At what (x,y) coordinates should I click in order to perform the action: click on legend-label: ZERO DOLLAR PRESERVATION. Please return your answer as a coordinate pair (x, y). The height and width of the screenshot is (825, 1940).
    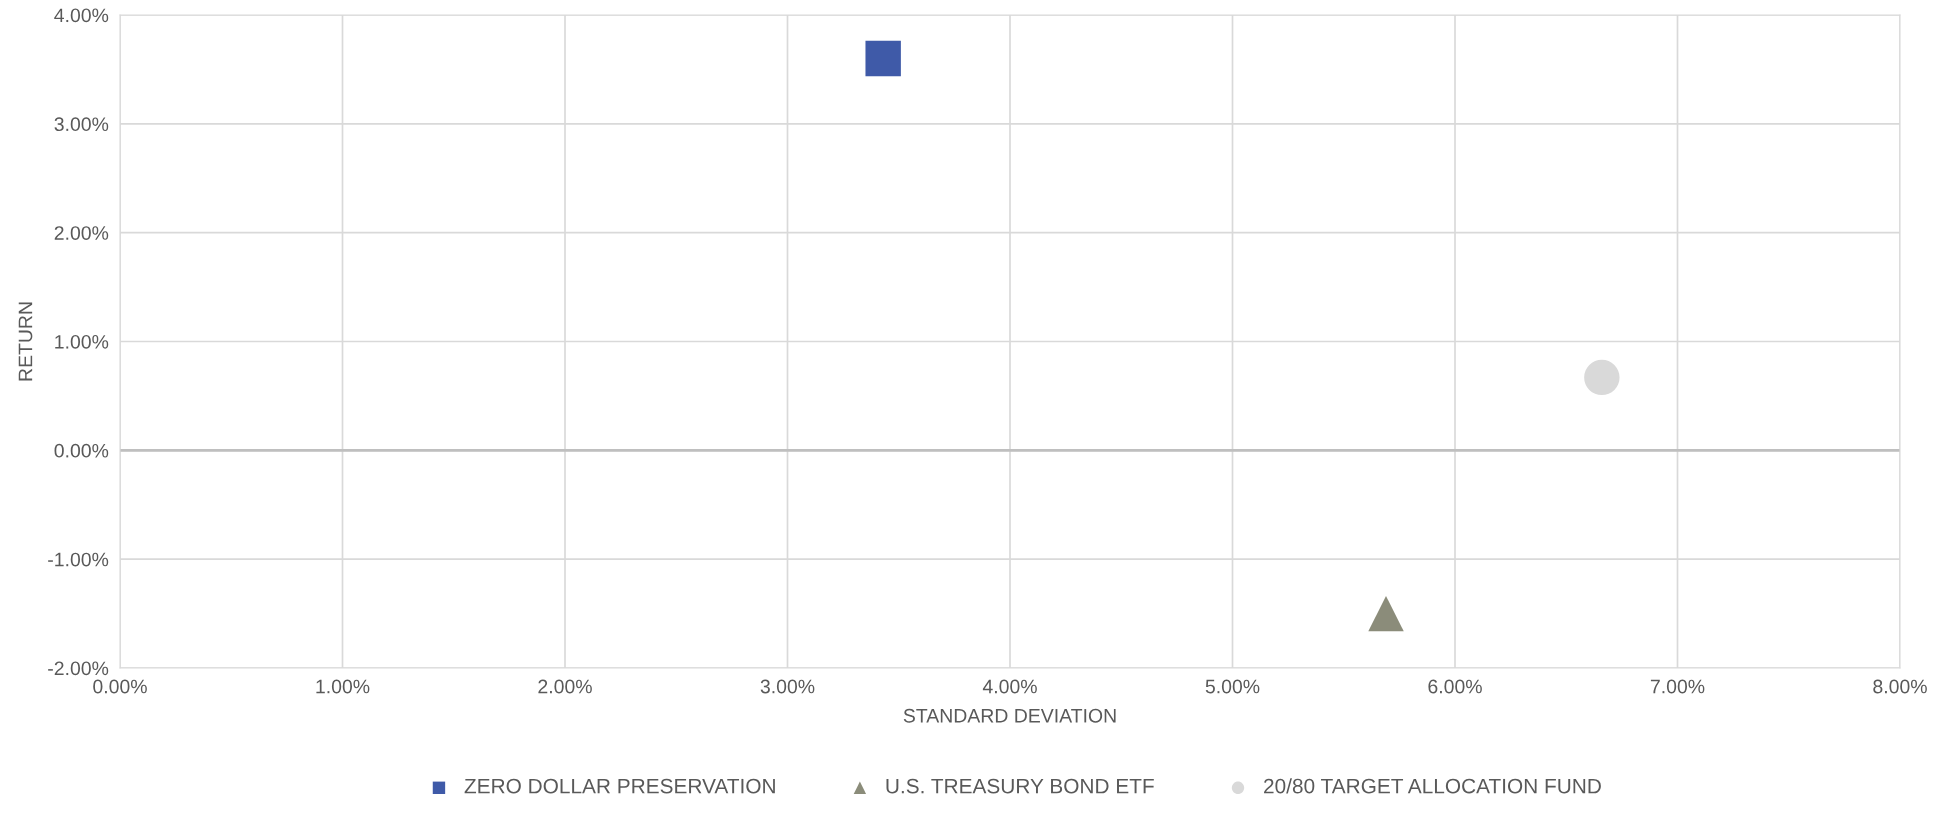
    Looking at the image, I should click on (619, 786).